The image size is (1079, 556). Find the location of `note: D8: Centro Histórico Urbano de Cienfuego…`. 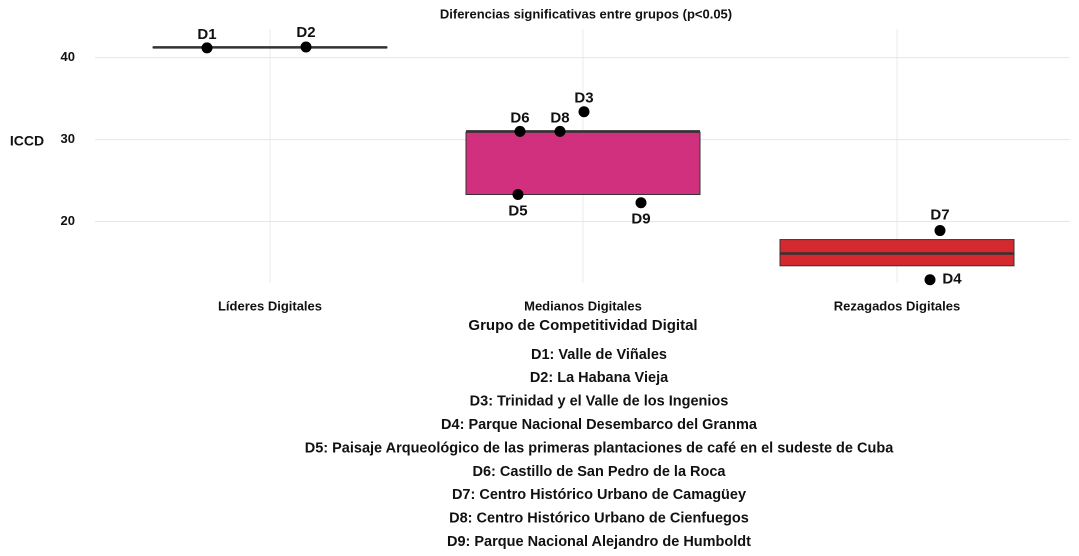

note: D8: Centro Histórico Urbano de Cienfuego… is located at coordinates (599, 519).